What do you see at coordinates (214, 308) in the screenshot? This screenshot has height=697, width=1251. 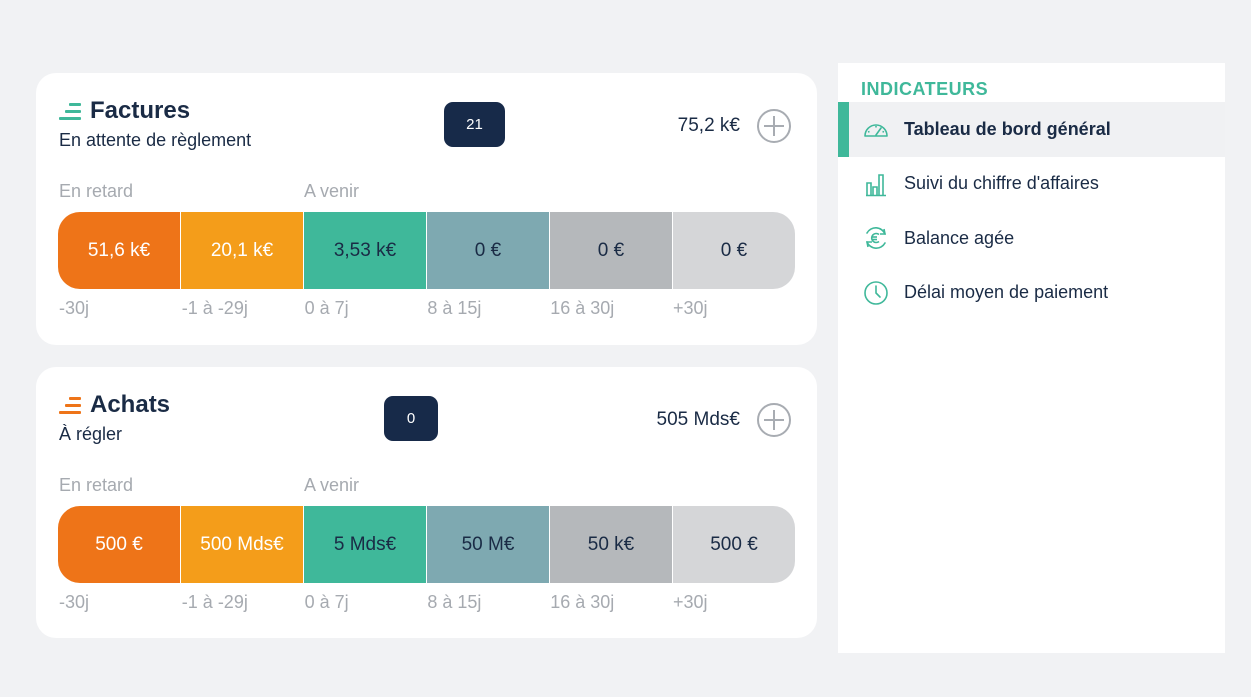 I see `factures-range-label: -1 à -29j` at bounding box center [214, 308].